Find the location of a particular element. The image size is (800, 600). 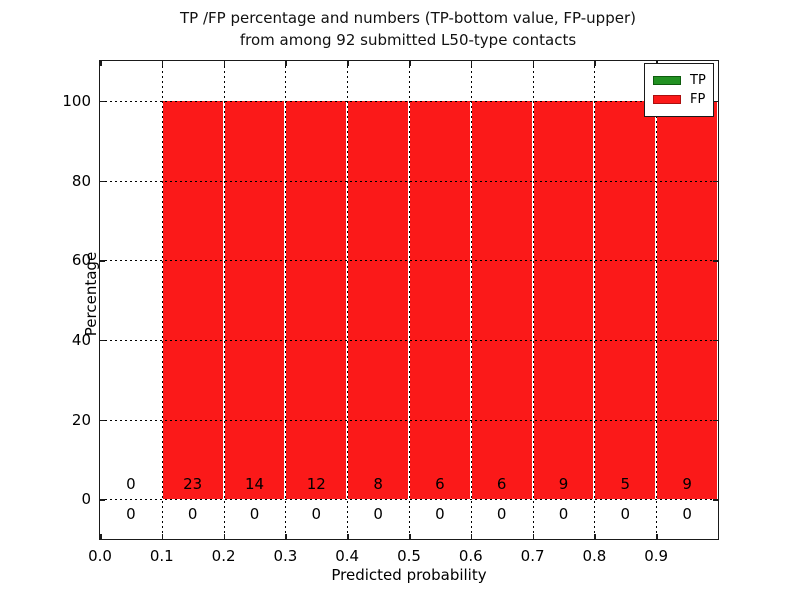

legend: TP FP is located at coordinates (679, 90).